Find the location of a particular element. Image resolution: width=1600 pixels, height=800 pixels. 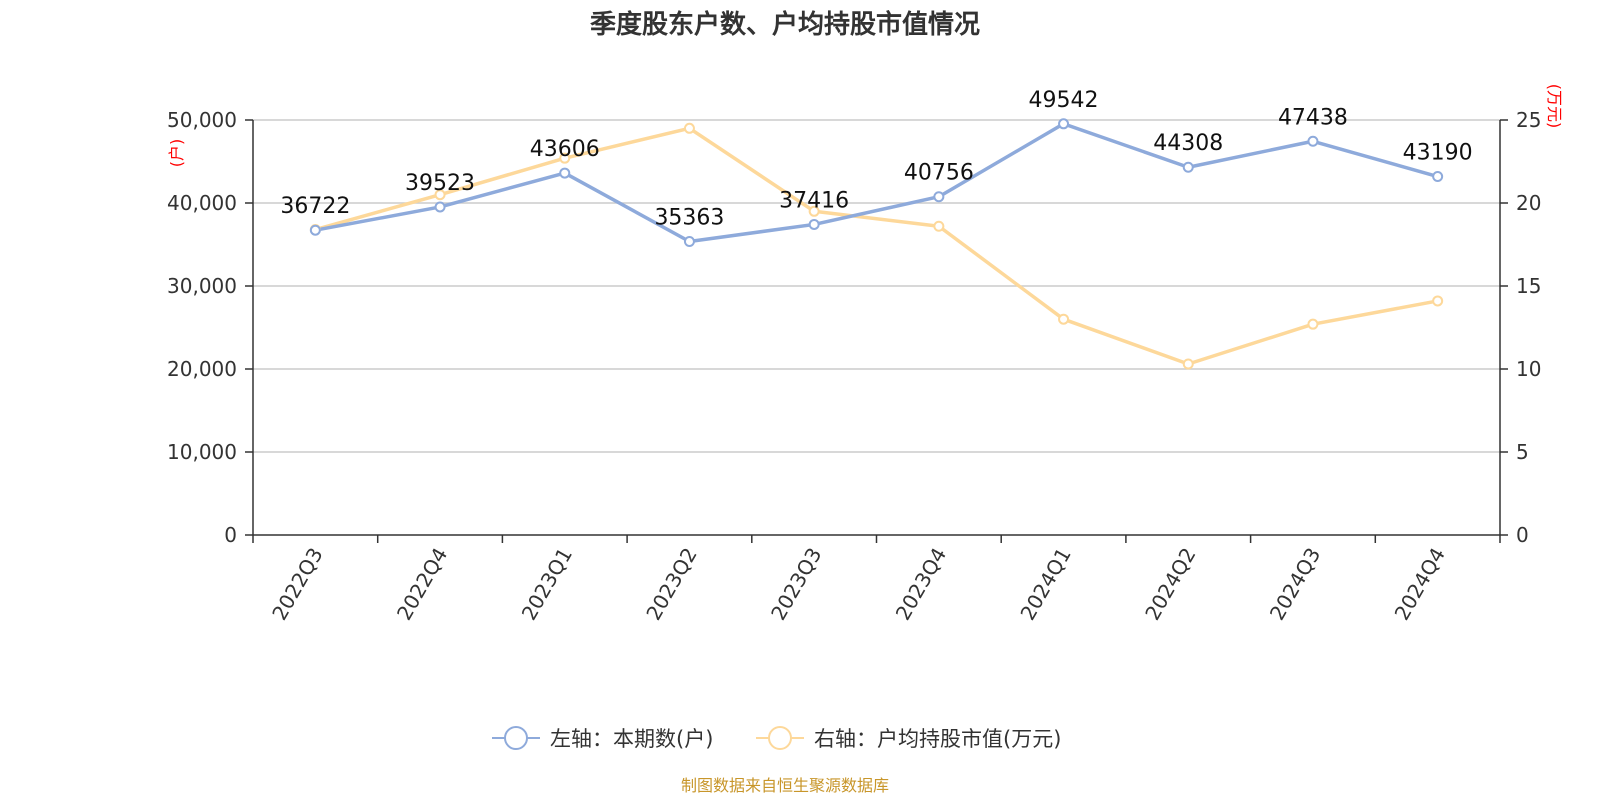

data-label: 47438 is located at coordinates (1313, 117).